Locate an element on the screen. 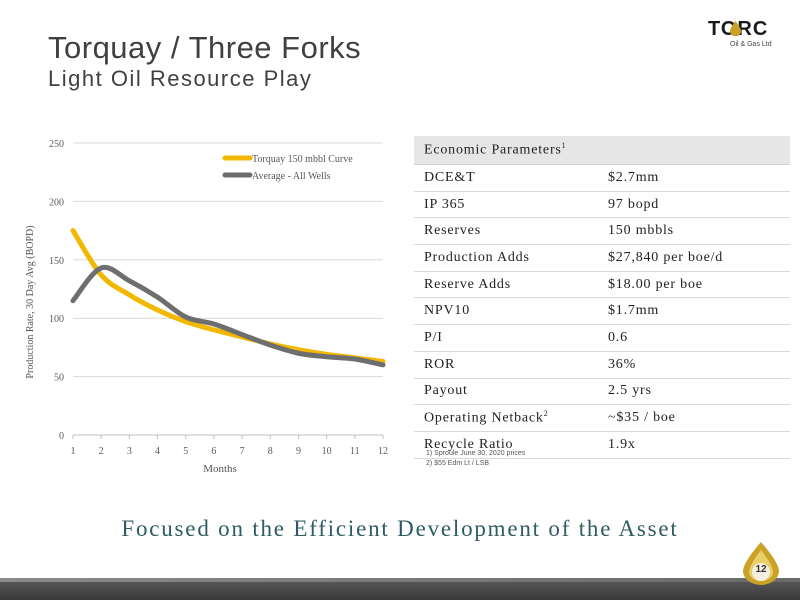  table-row: Payout 2.5 yrs is located at coordinates (602, 392).